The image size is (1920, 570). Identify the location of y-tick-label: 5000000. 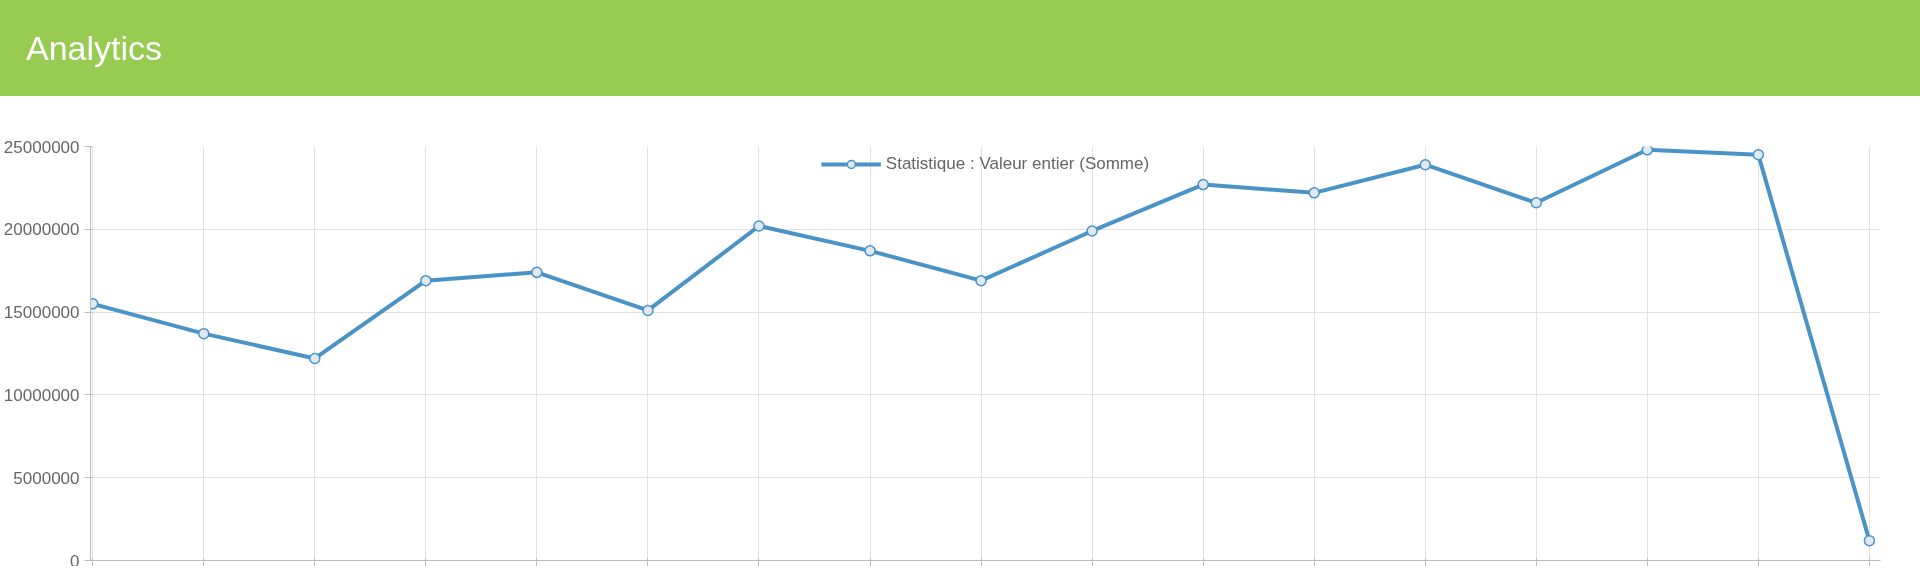
(46, 478).